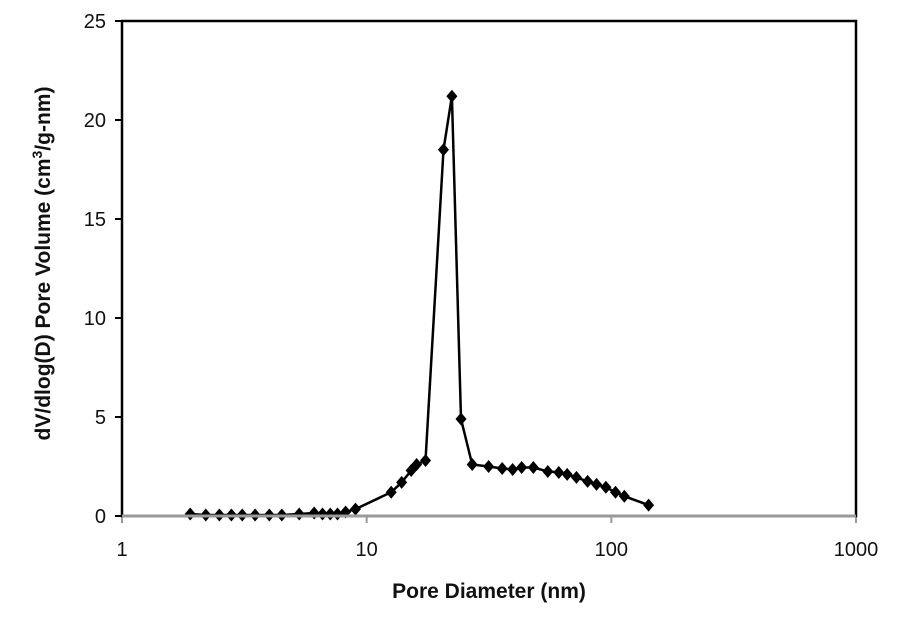 The width and height of the screenshot is (900, 622). Describe the element at coordinates (489, 591) in the screenshot. I see `x-axis-title: Pore Diameter (nm)` at that location.